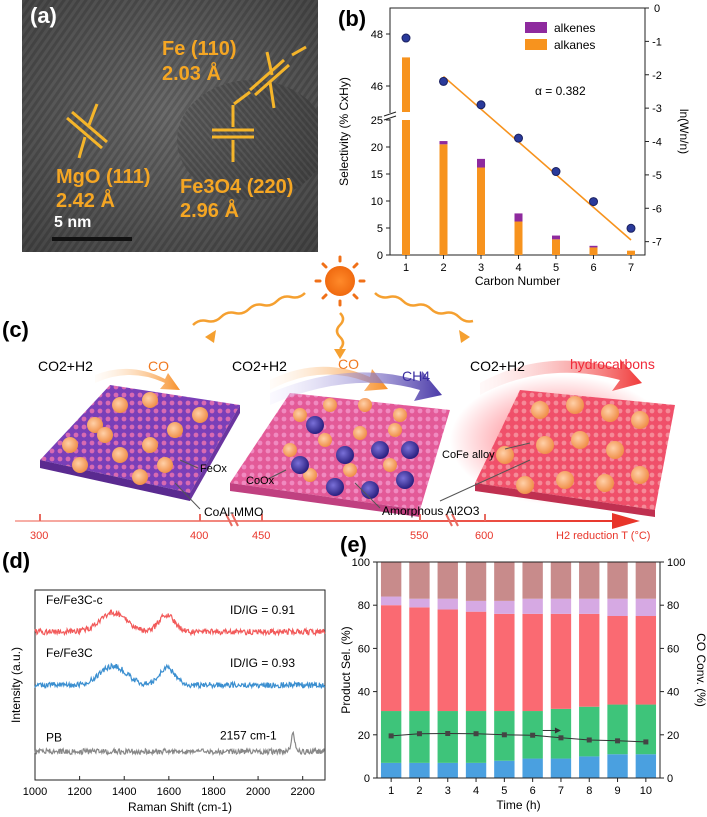 This screenshot has height=817, width=707. I want to click on fe110-label: Fe (110), so click(199, 49).